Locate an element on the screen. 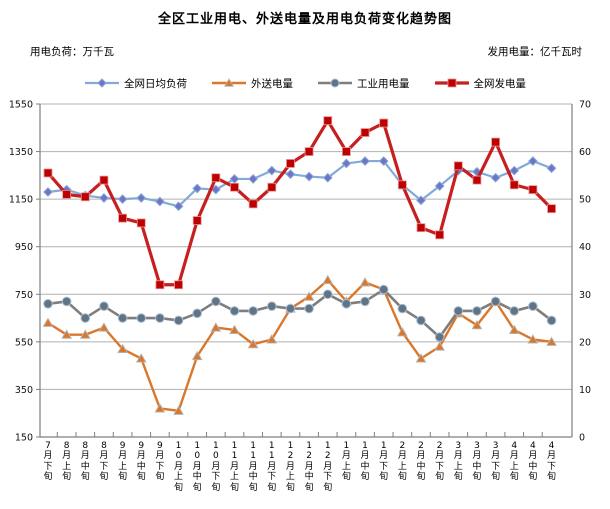 The width and height of the screenshot is (610, 509). right-axis-tick-label: 0 is located at coordinates (582, 438).